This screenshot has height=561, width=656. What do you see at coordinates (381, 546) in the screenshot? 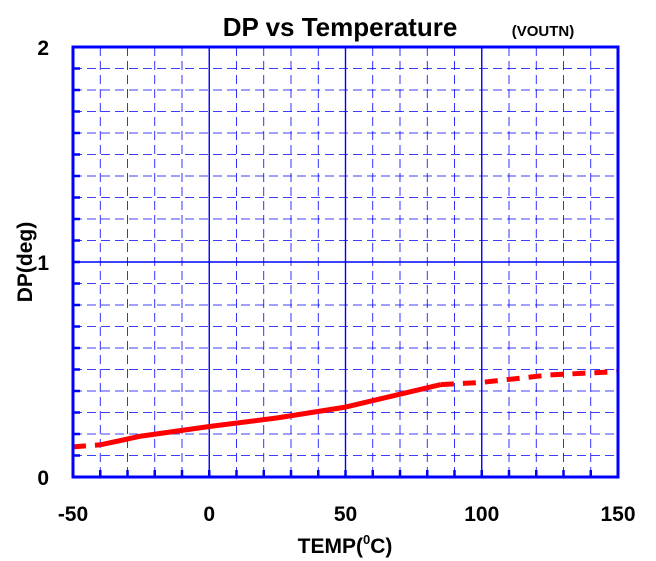
I see `x-axis-label-suffix: C)` at bounding box center [381, 546].